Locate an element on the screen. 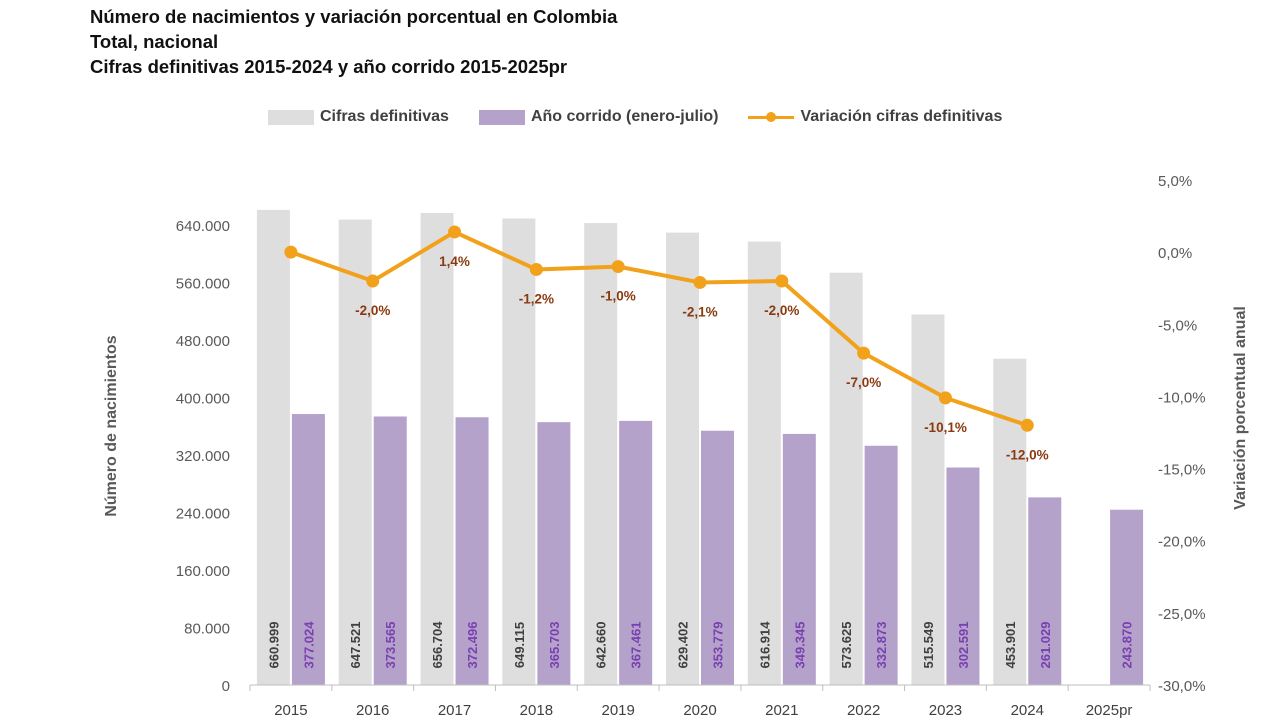 The image size is (1280, 720). y-tick-label: 640.000 is located at coordinates (203, 226).